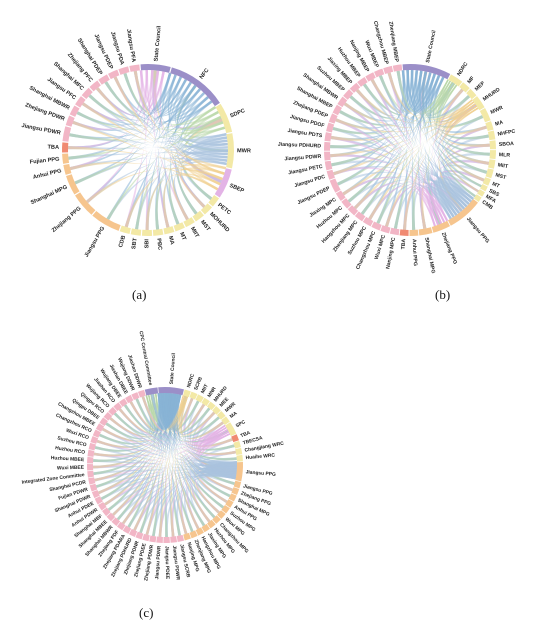  Describe the element at coordinates (146, 612) in the screenshot. I see `panel-caption-c: (c)` at that location.